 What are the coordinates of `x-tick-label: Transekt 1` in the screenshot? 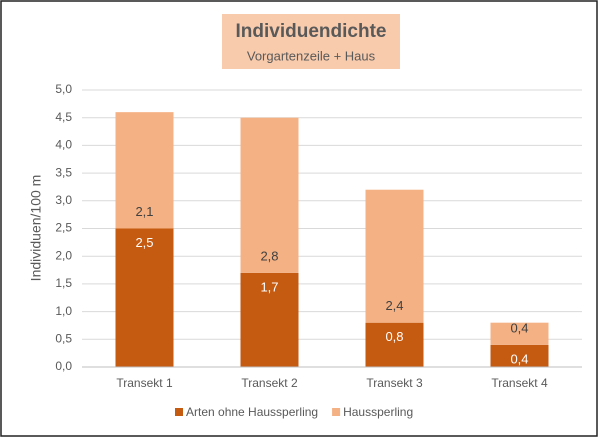 It's located at (144, 383).